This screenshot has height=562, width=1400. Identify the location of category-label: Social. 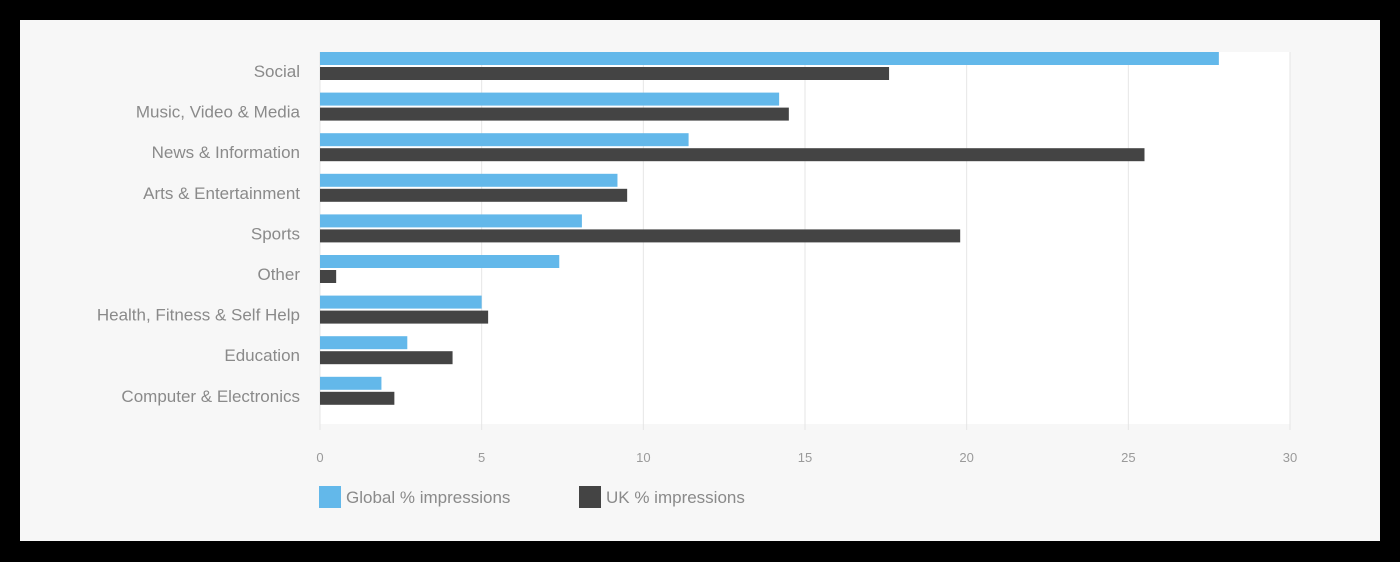
(277, 71).